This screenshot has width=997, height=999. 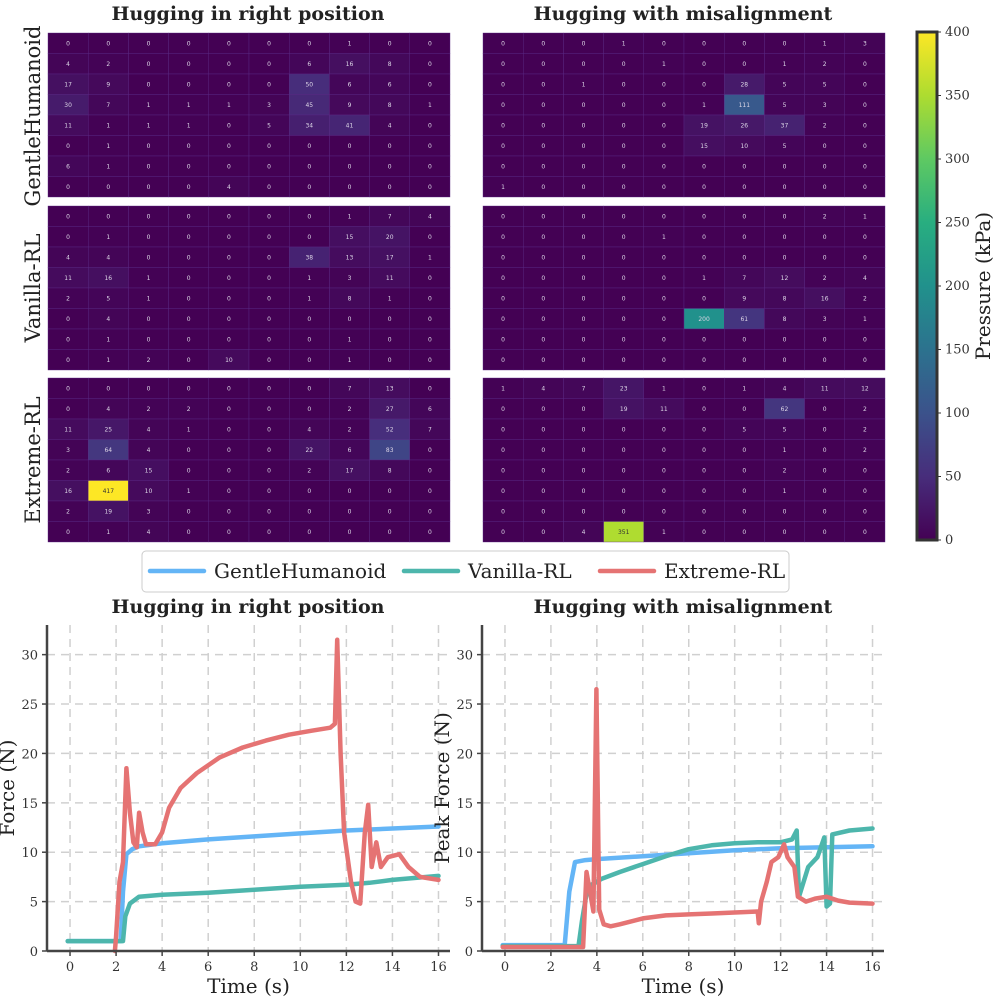 What do you see at coordinates (825, 298) in the screenshot?
I see `heatmap-cell-label: 16` at bounding box center [825, 298].